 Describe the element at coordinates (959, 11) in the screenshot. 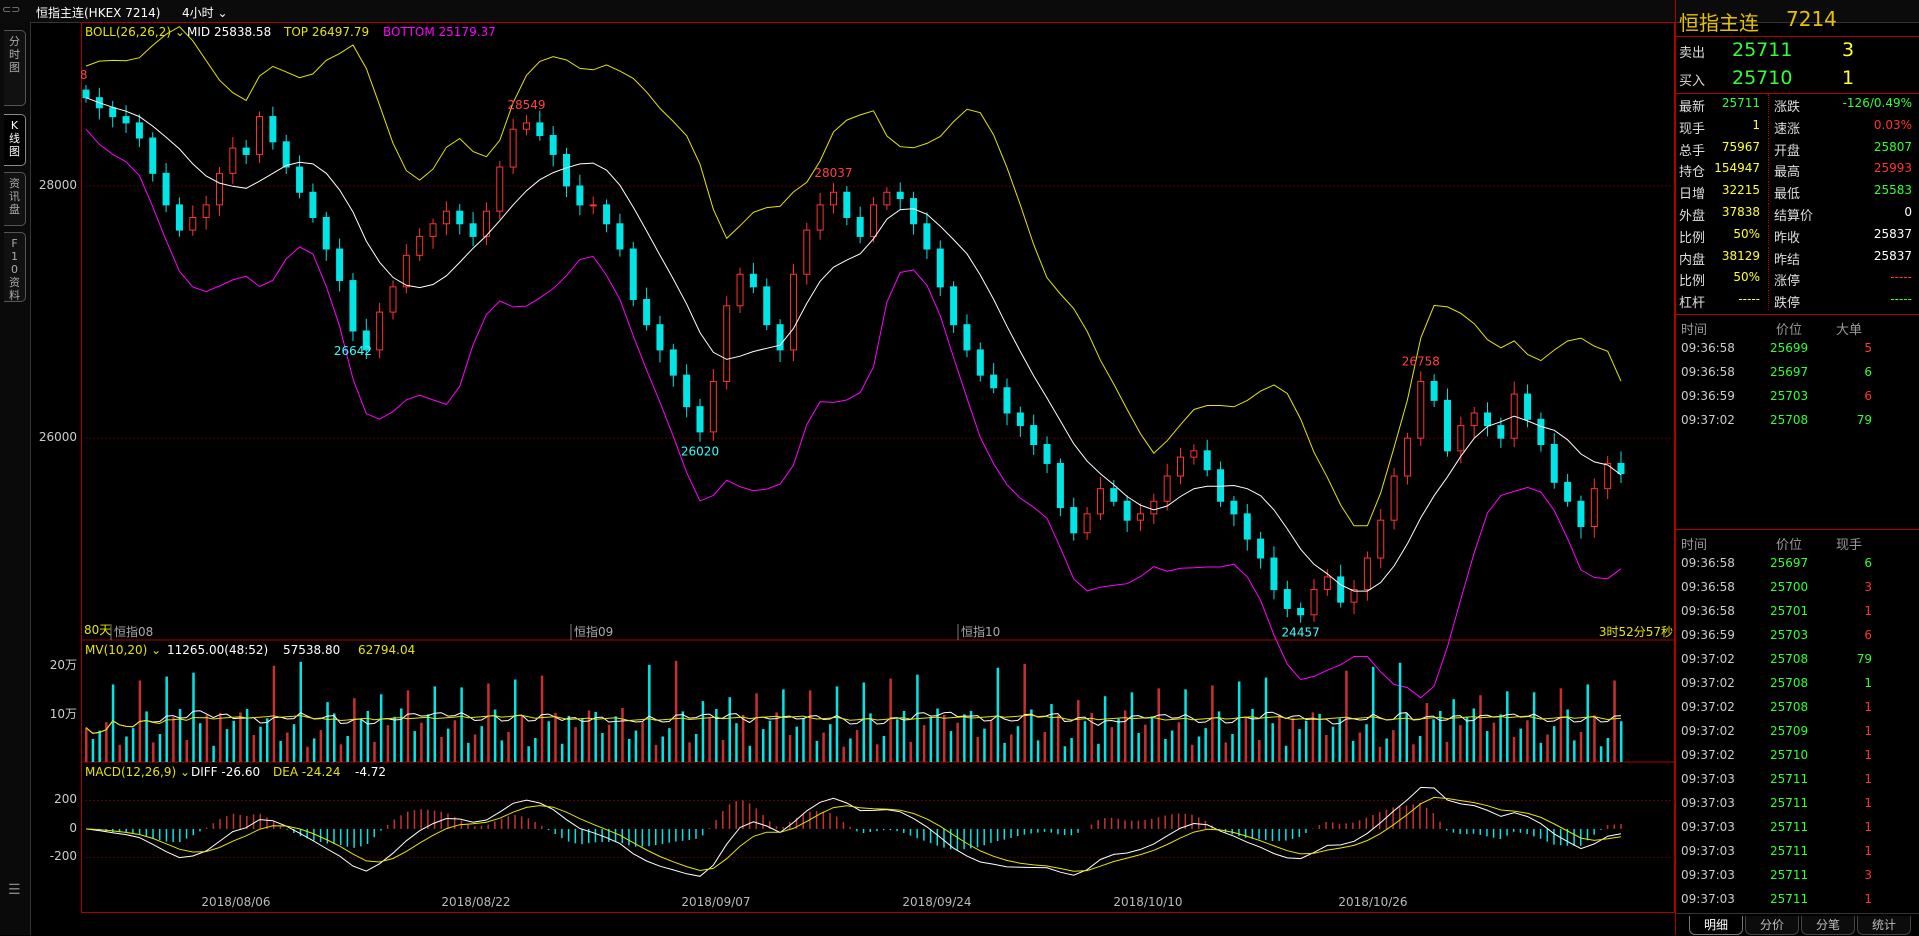

I see `title-bar: 恒指主连(HKEX 7214) 4小时 ⌄ ⊂⊃` at that location.